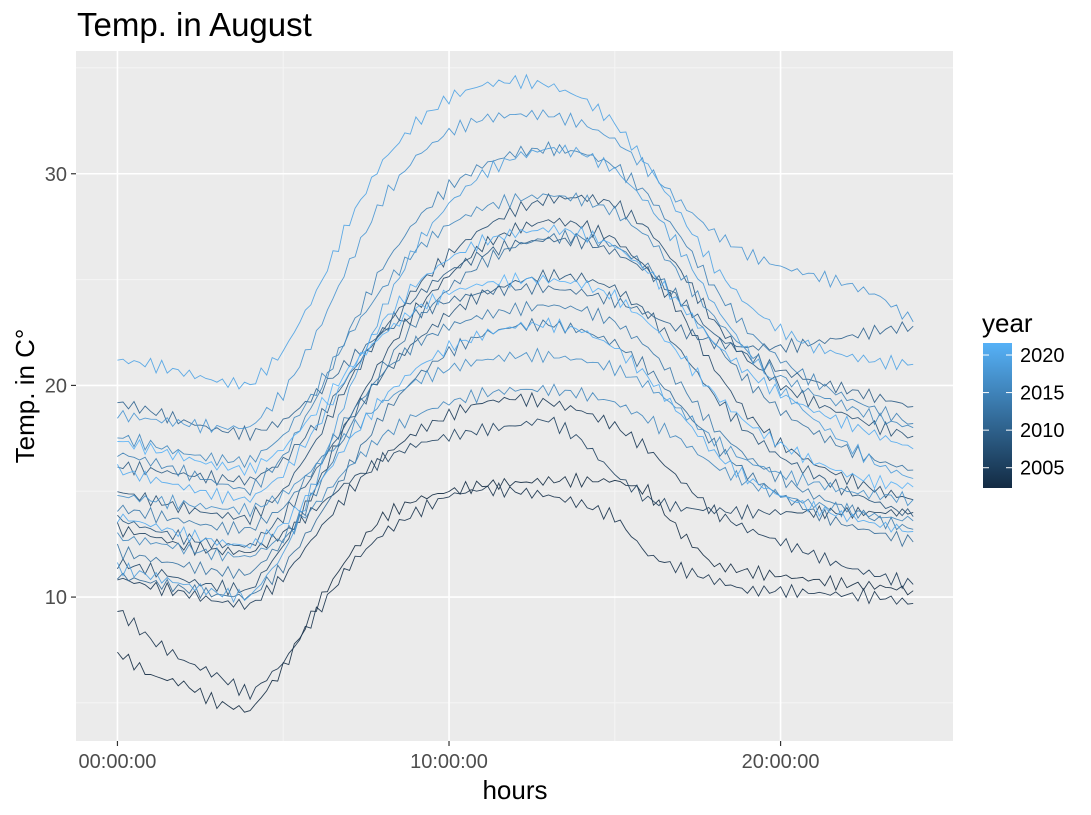 This screenshot has width=1091, height=815. Describe the element at coordinates (1042, 469) in the screenshot. I see `legend-tick-label: 2005` at that location.